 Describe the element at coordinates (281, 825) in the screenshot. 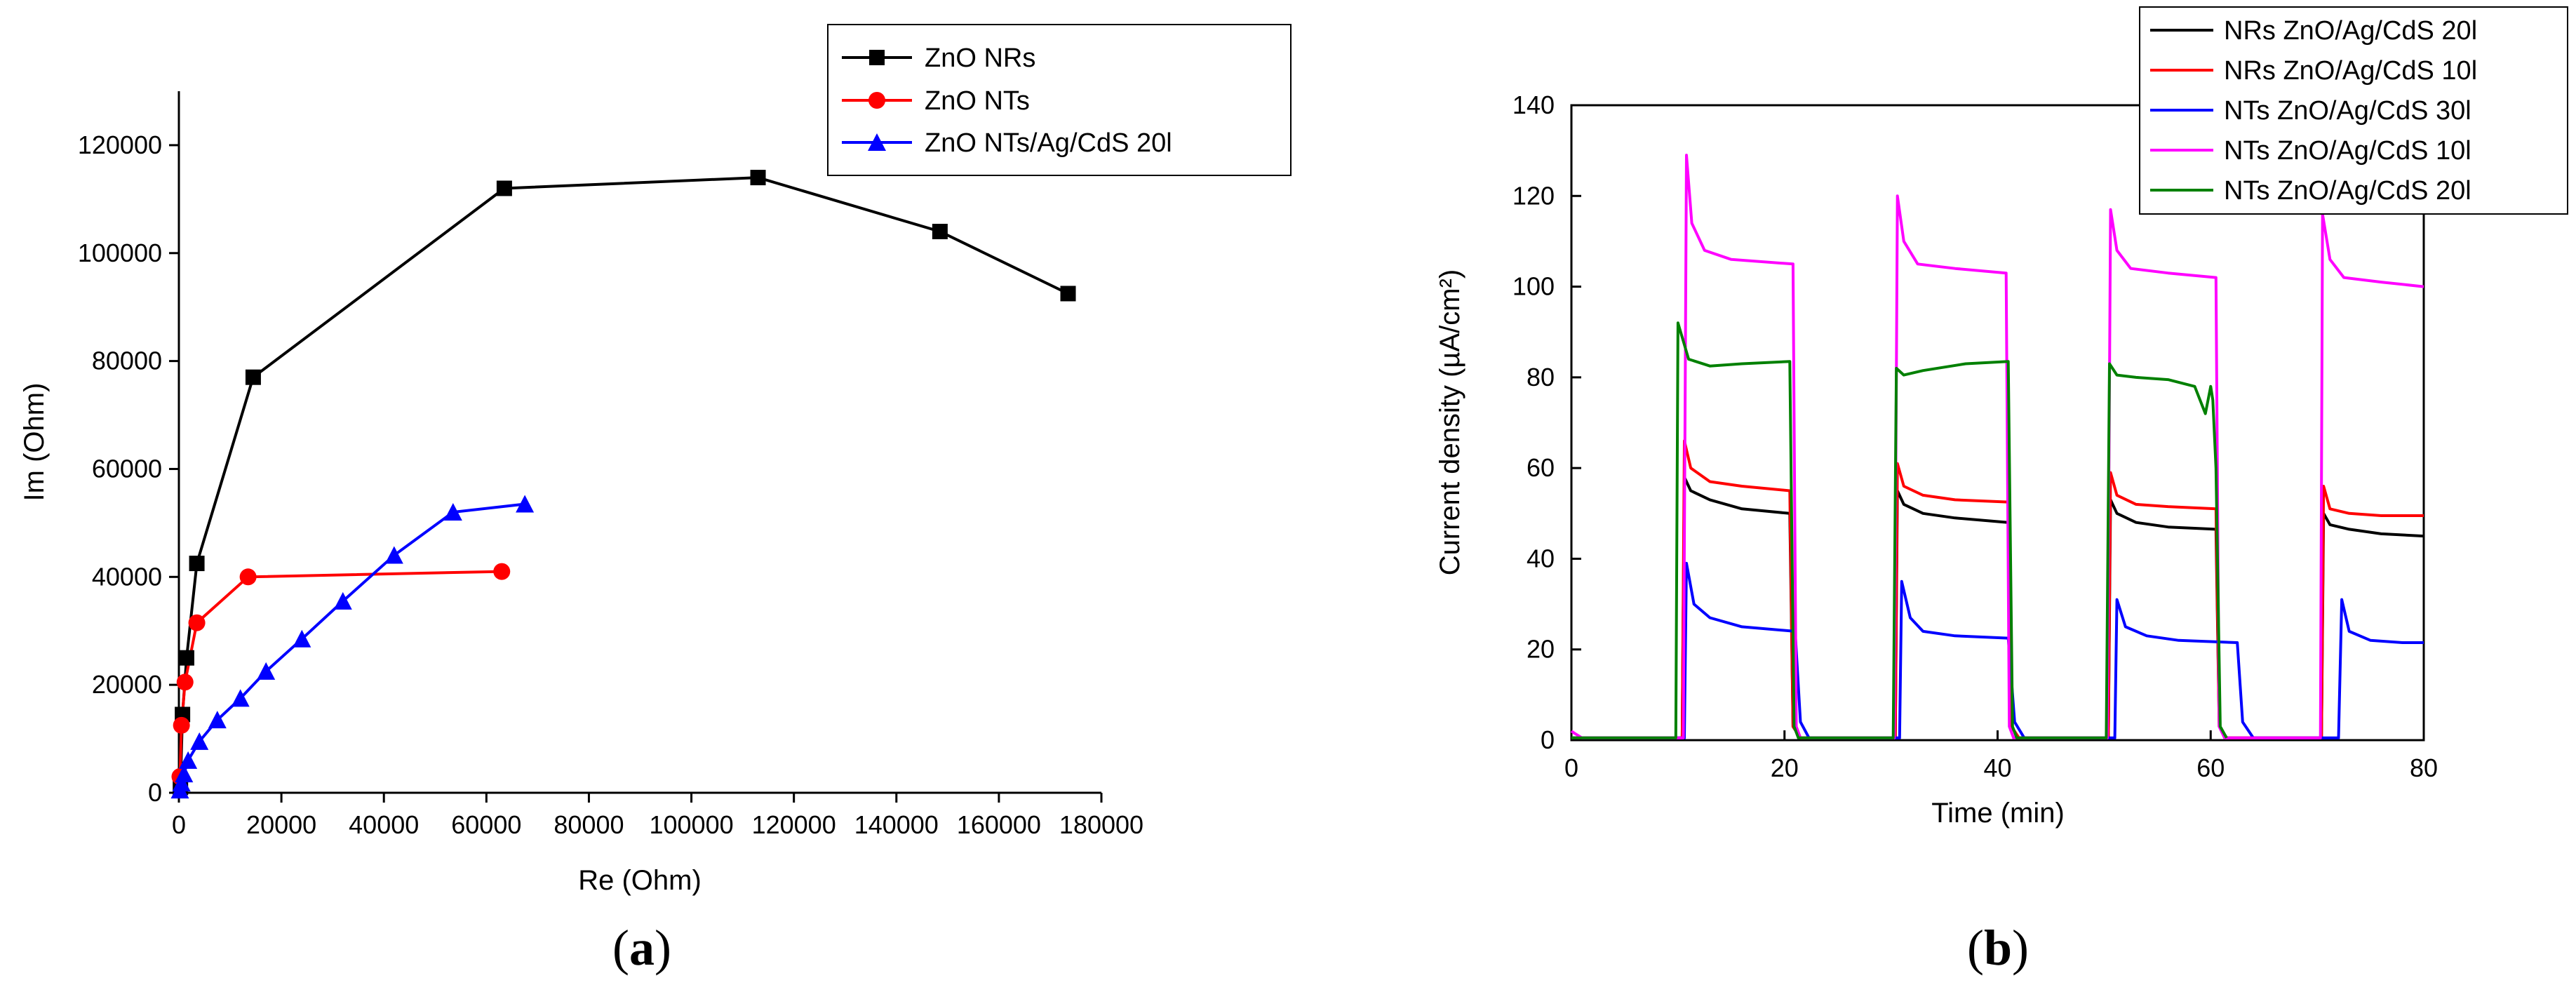

I see `x-tick-label-a: 20000` at that location.